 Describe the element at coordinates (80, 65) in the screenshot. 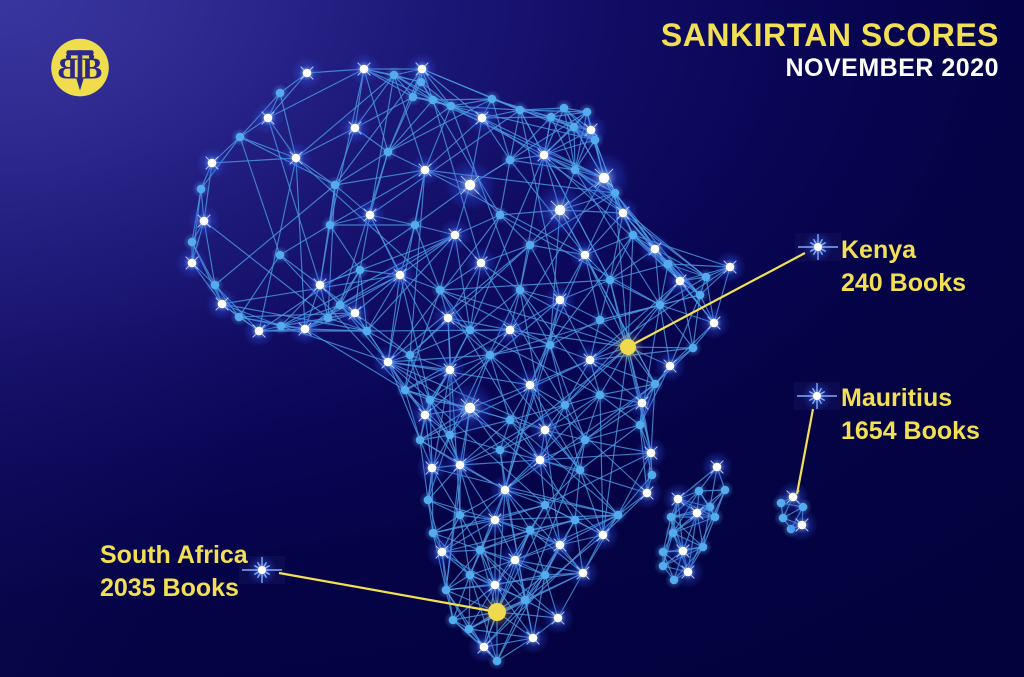

I see `logo-pen-stem` at that location.